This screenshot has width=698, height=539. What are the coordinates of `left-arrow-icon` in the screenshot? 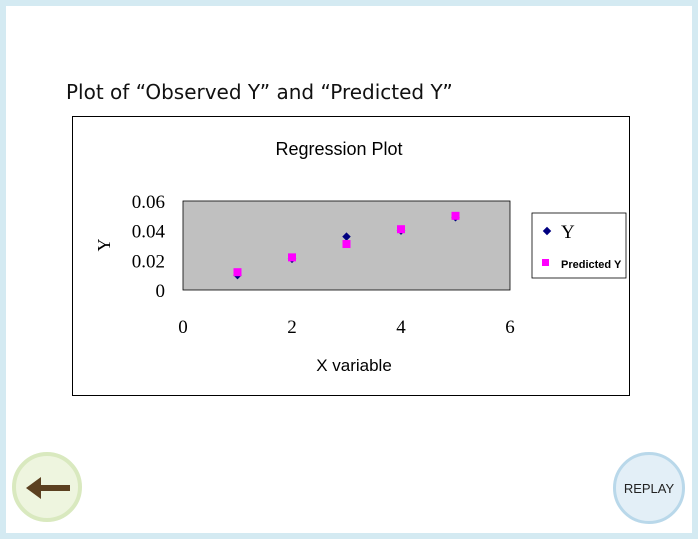 It's located at (48, 488).